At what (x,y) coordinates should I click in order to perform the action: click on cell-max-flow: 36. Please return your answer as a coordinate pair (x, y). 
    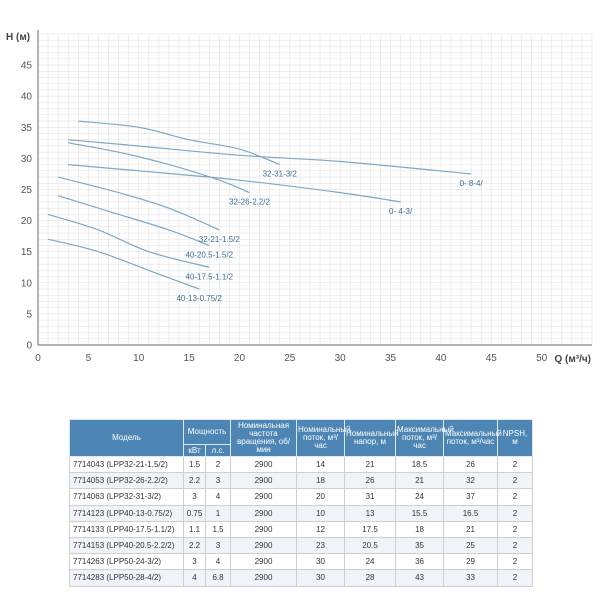
    Looking at the image, I should click on (420, 562).